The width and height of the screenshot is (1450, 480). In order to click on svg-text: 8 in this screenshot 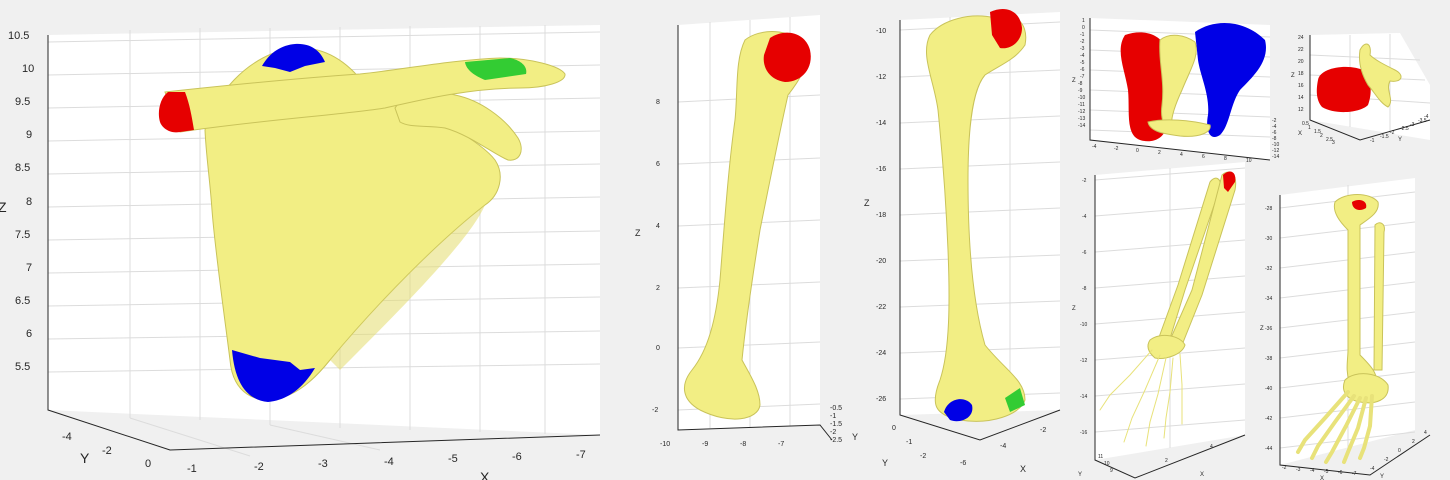, I will do `click(1225, 159)`.